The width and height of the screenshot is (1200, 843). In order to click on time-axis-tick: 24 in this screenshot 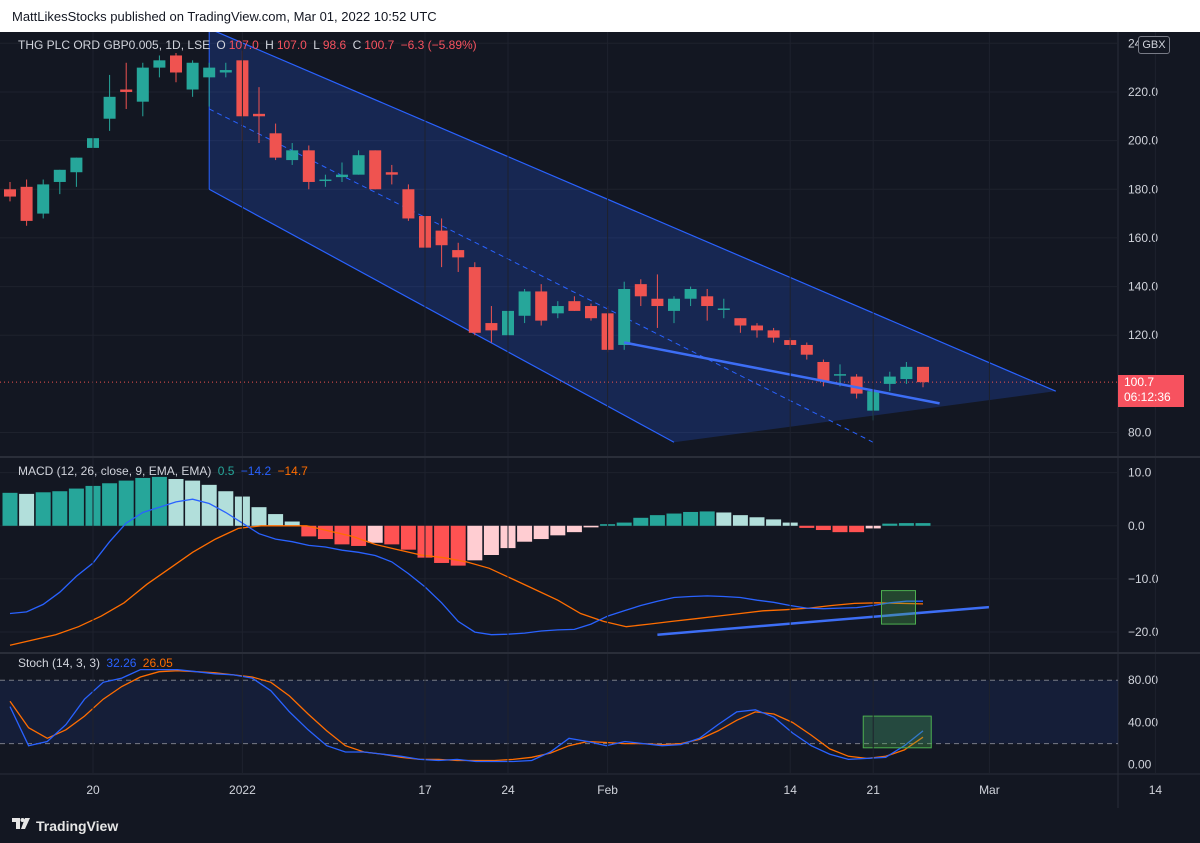, I will do `click(508, 790)`.